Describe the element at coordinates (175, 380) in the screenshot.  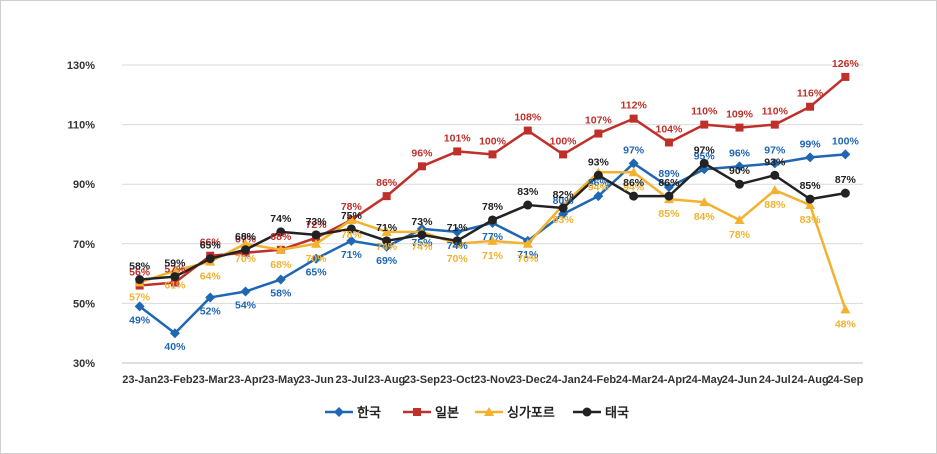
I see `x-tick-label: 23-Feb` at that location.